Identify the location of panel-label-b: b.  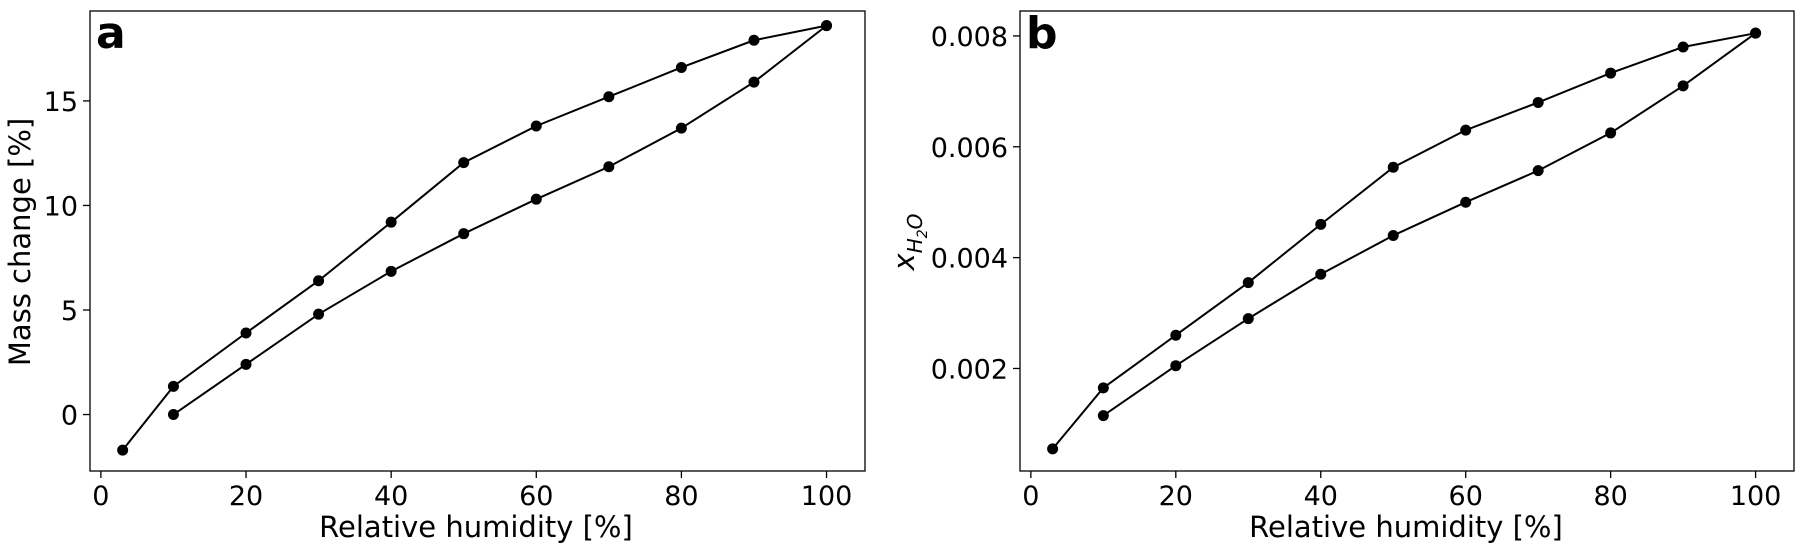
(1042, 33).